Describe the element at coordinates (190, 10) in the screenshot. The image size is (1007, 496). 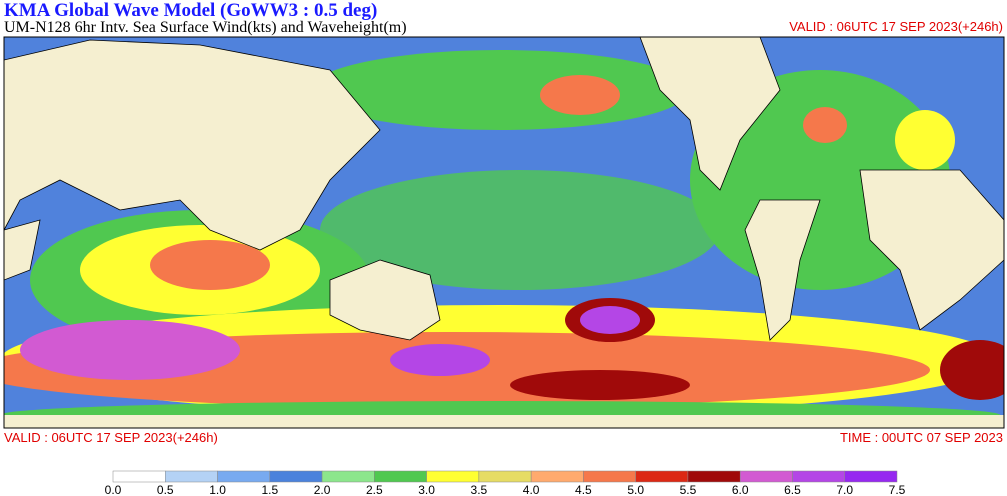
I see `title: KMA Global Wave Model (GoWW3 : 0.5 deg)` at that location.